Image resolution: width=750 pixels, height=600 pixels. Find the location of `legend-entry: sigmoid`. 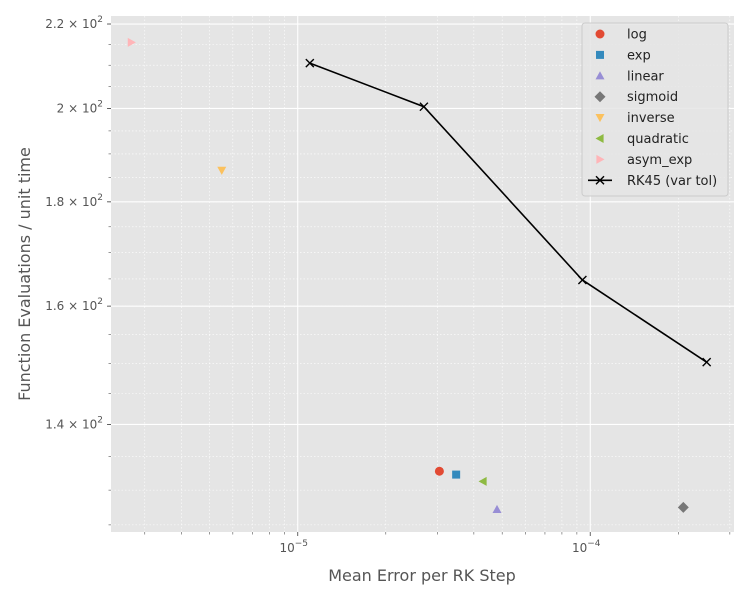

legend-entry: sigmoid is located at coordinates (636, 97).